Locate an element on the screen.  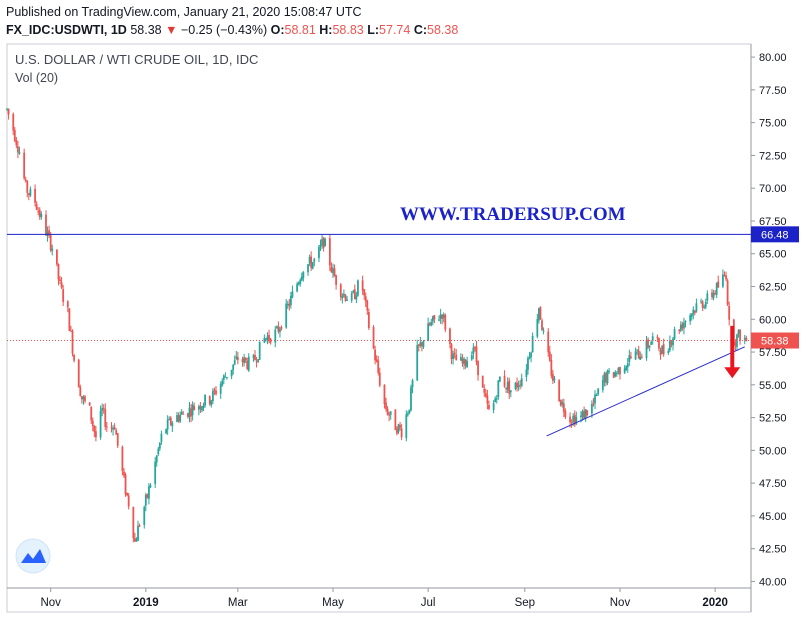
down-arrow-head-icon is located at coordinates (732, 373).